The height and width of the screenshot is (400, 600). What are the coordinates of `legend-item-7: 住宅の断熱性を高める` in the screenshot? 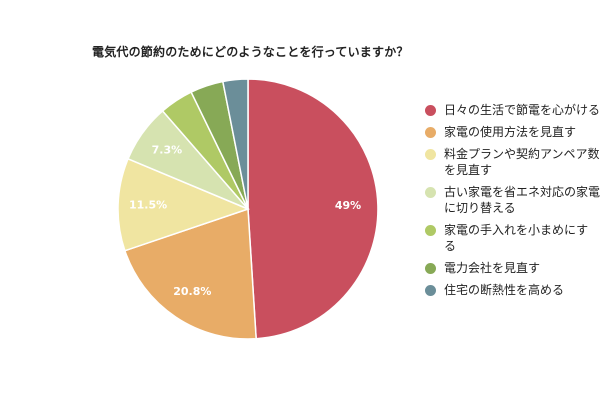 It's located at (512, 290).